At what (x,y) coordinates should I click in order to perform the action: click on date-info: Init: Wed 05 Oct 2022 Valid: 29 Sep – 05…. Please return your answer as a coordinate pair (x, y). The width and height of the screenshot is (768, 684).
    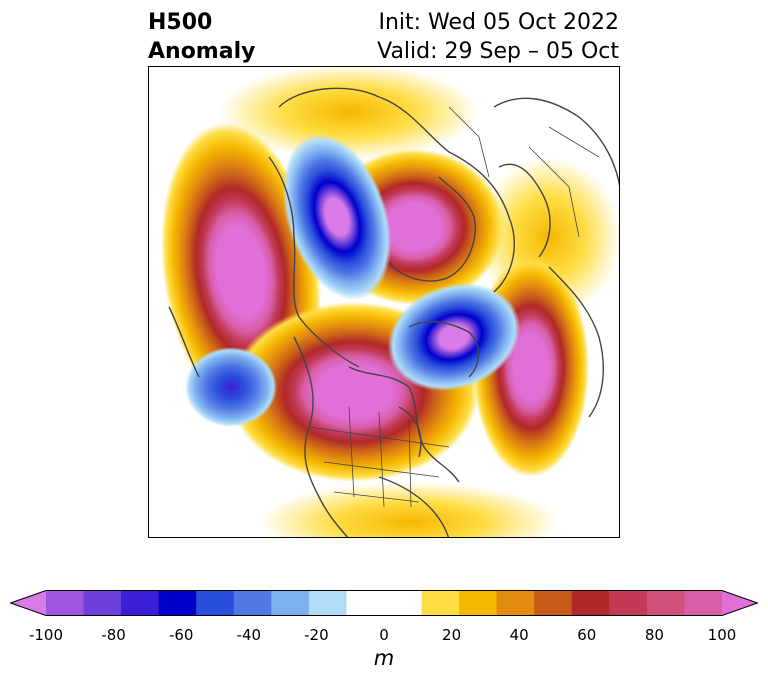
    Looking at the image, I should click on (498, 37).